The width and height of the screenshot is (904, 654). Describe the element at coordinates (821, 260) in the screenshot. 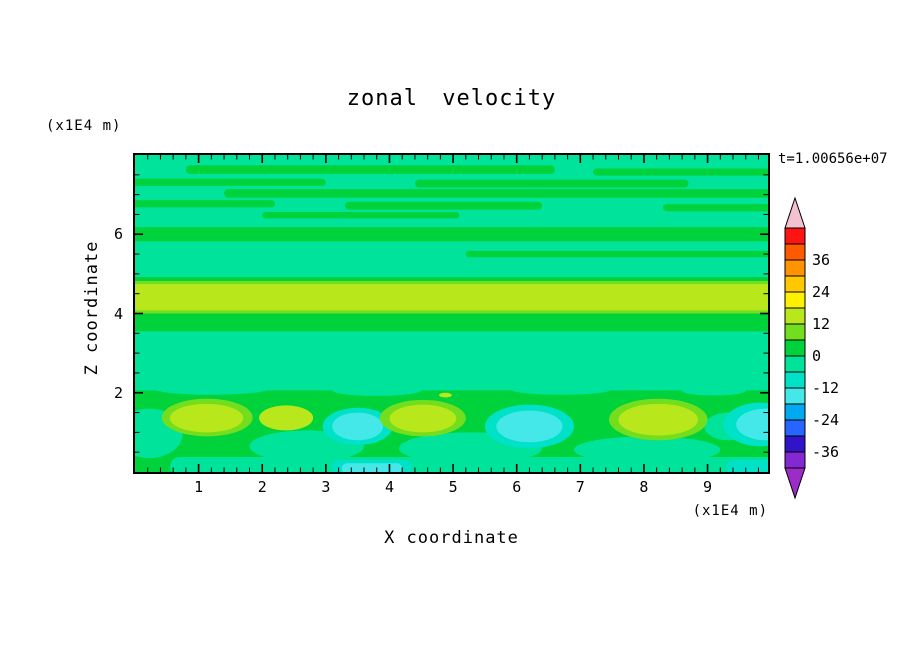

I see `colorbar-tick-label: 36` at that location.